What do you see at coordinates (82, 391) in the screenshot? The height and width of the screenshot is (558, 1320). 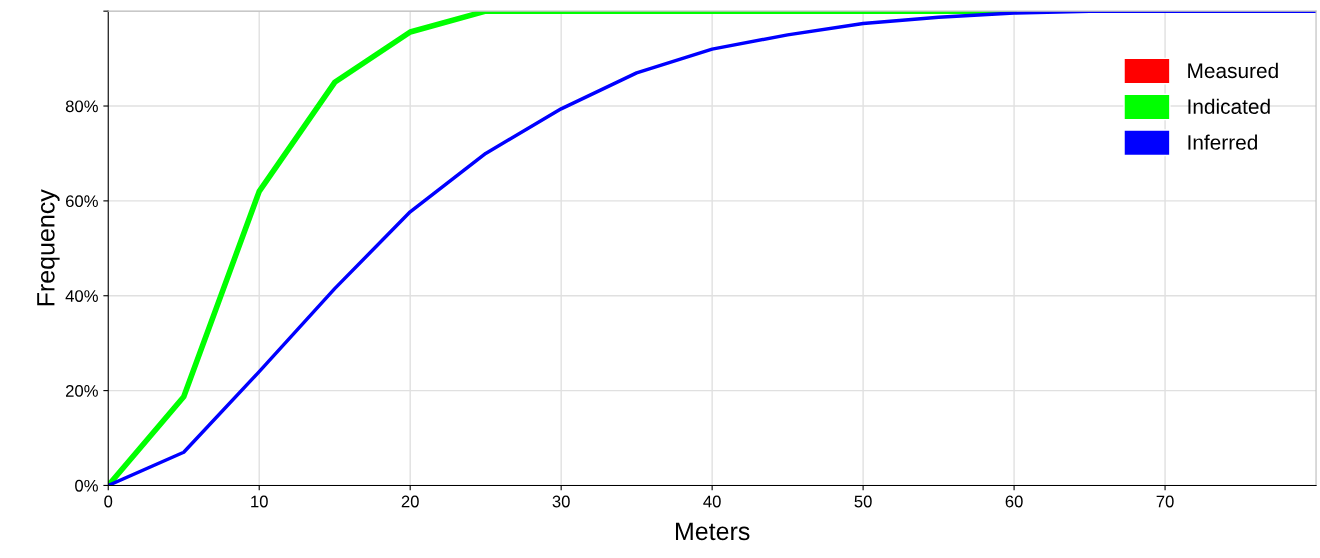 I see `y-tick-label: 20%` at bounding box center [82, 391].